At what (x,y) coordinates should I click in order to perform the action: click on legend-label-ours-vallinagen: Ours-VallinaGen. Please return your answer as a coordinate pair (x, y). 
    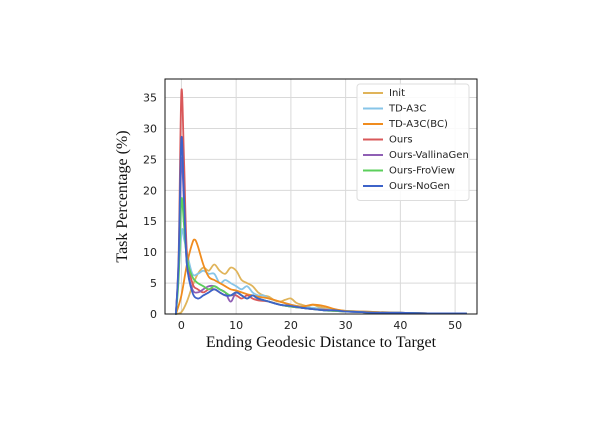
    Looking at the image, I should click on (429, 155).